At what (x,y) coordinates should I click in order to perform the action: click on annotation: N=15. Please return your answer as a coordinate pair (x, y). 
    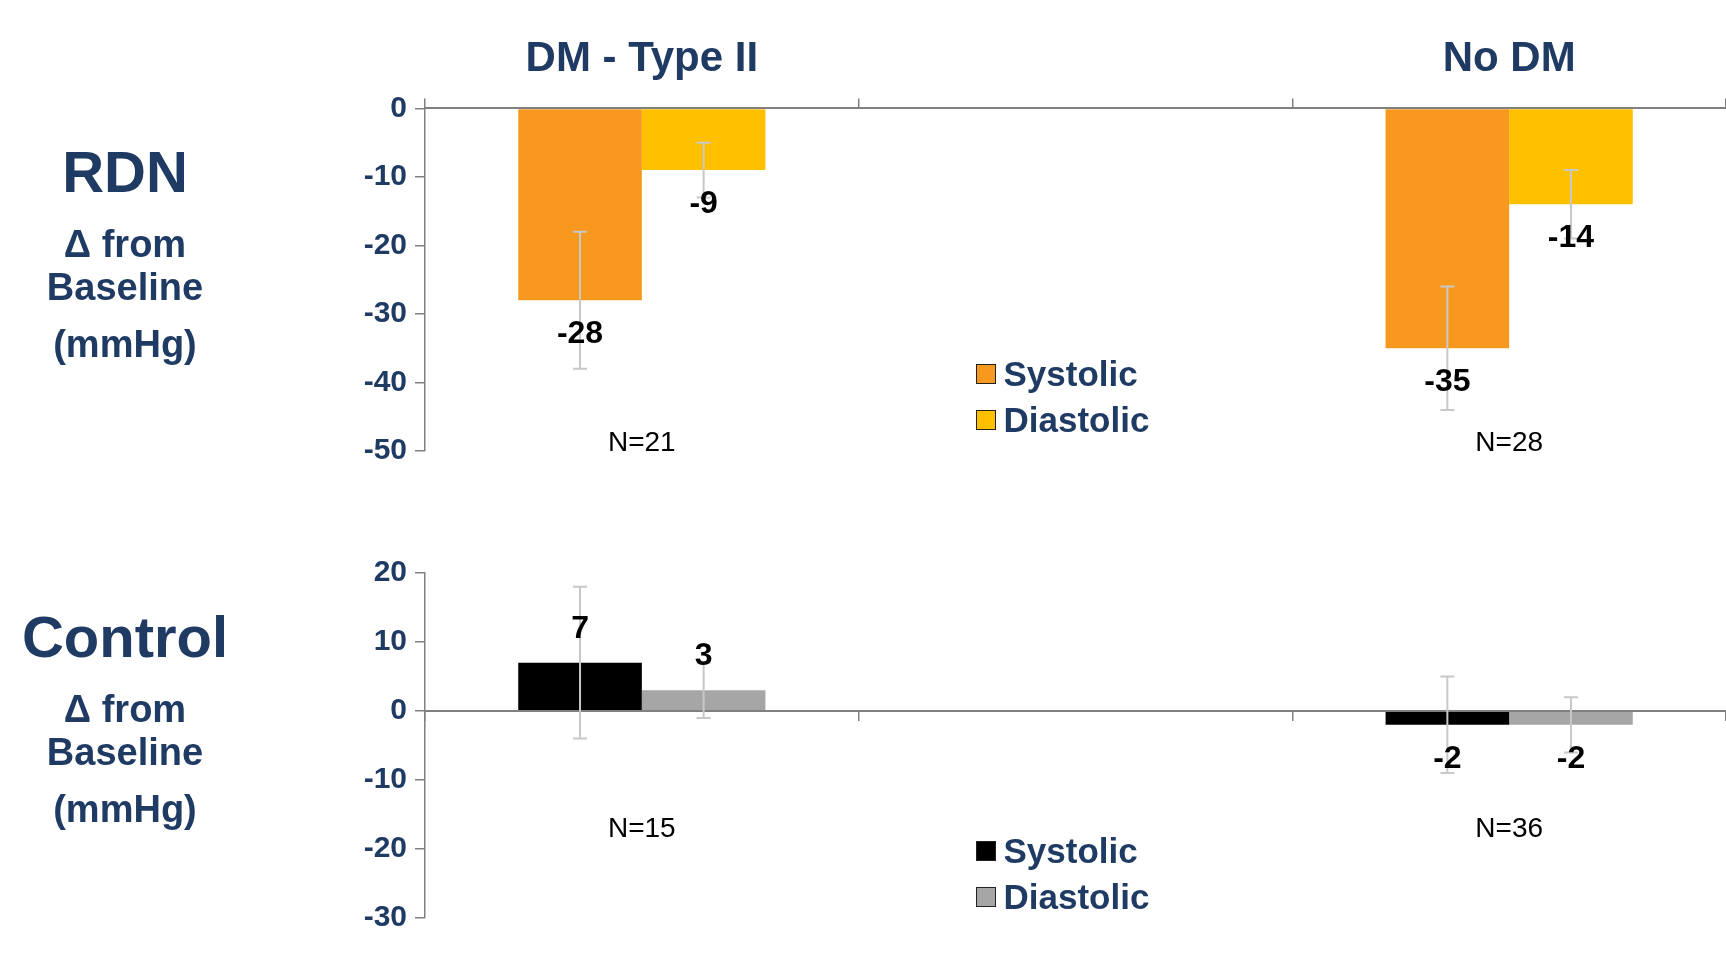
    Looking at the image, I should click on (641, 827).